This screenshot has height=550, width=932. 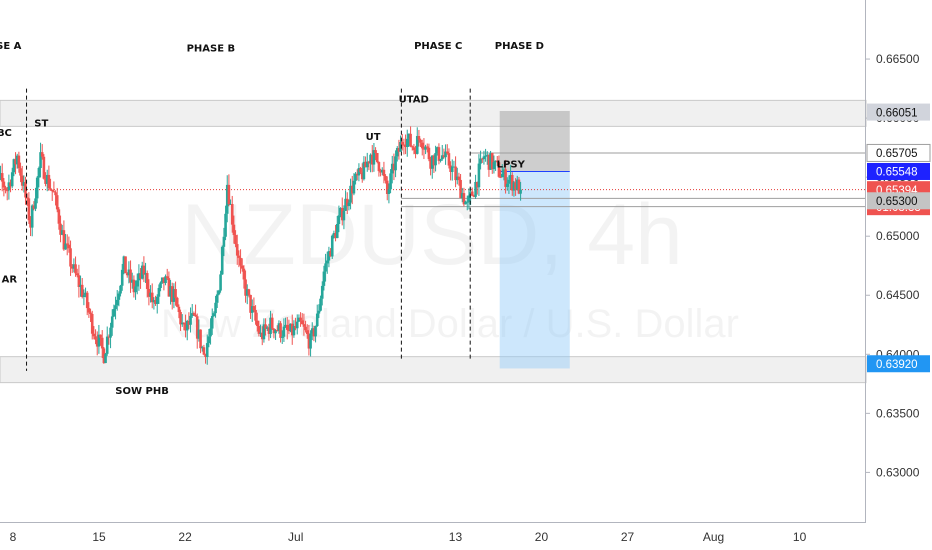 What do you see at coordinates (438, 46) in the screenshot?
I see `wyckoff-label: PHASE C` at bounding box center [438, 46].